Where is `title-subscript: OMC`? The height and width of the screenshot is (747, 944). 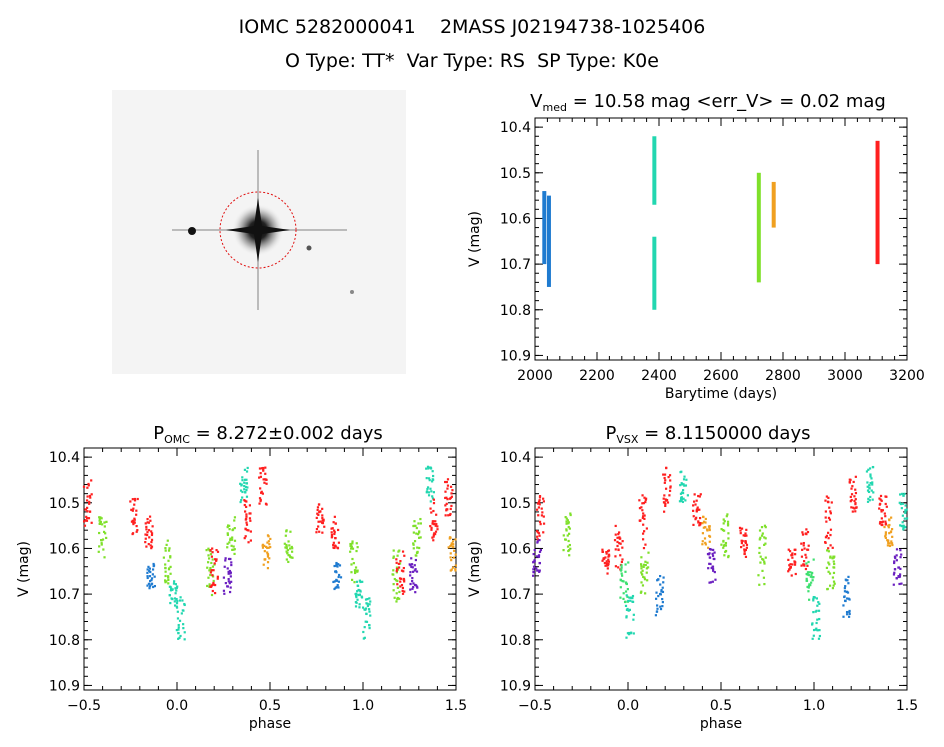
title-subscript: OMC is located at coordinates (177, 439).